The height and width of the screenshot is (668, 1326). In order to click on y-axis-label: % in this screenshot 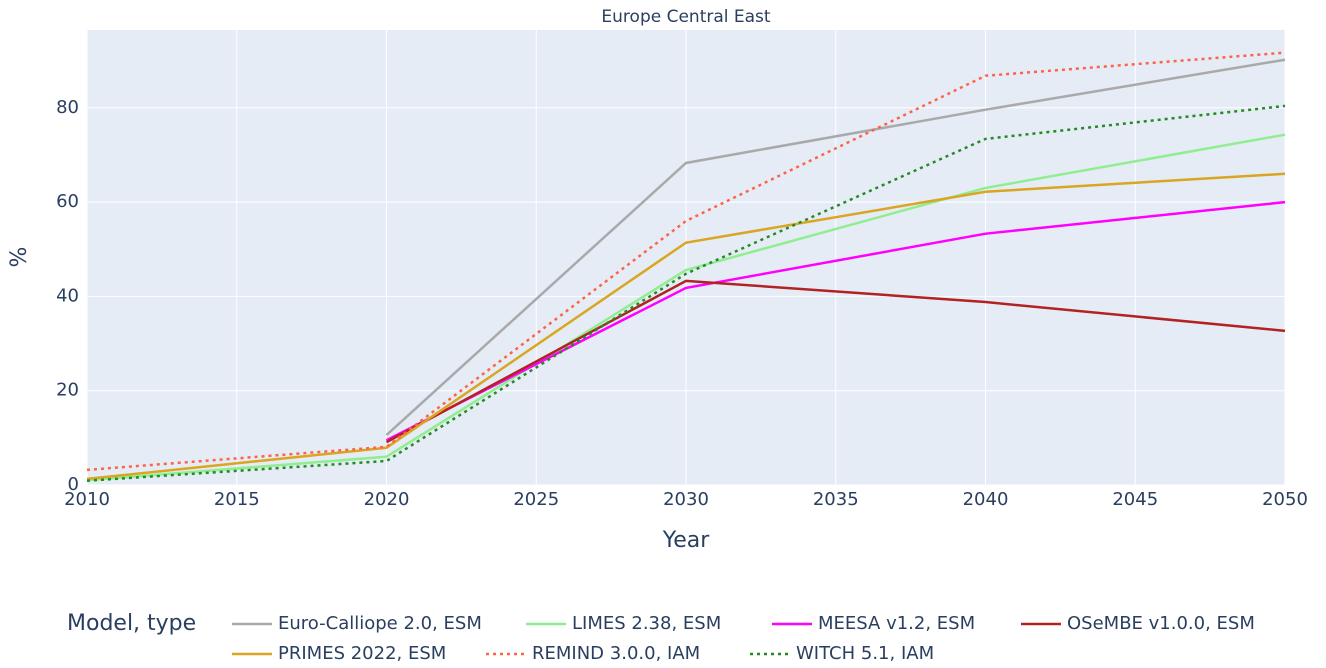, I will do `click(19, 257)`.